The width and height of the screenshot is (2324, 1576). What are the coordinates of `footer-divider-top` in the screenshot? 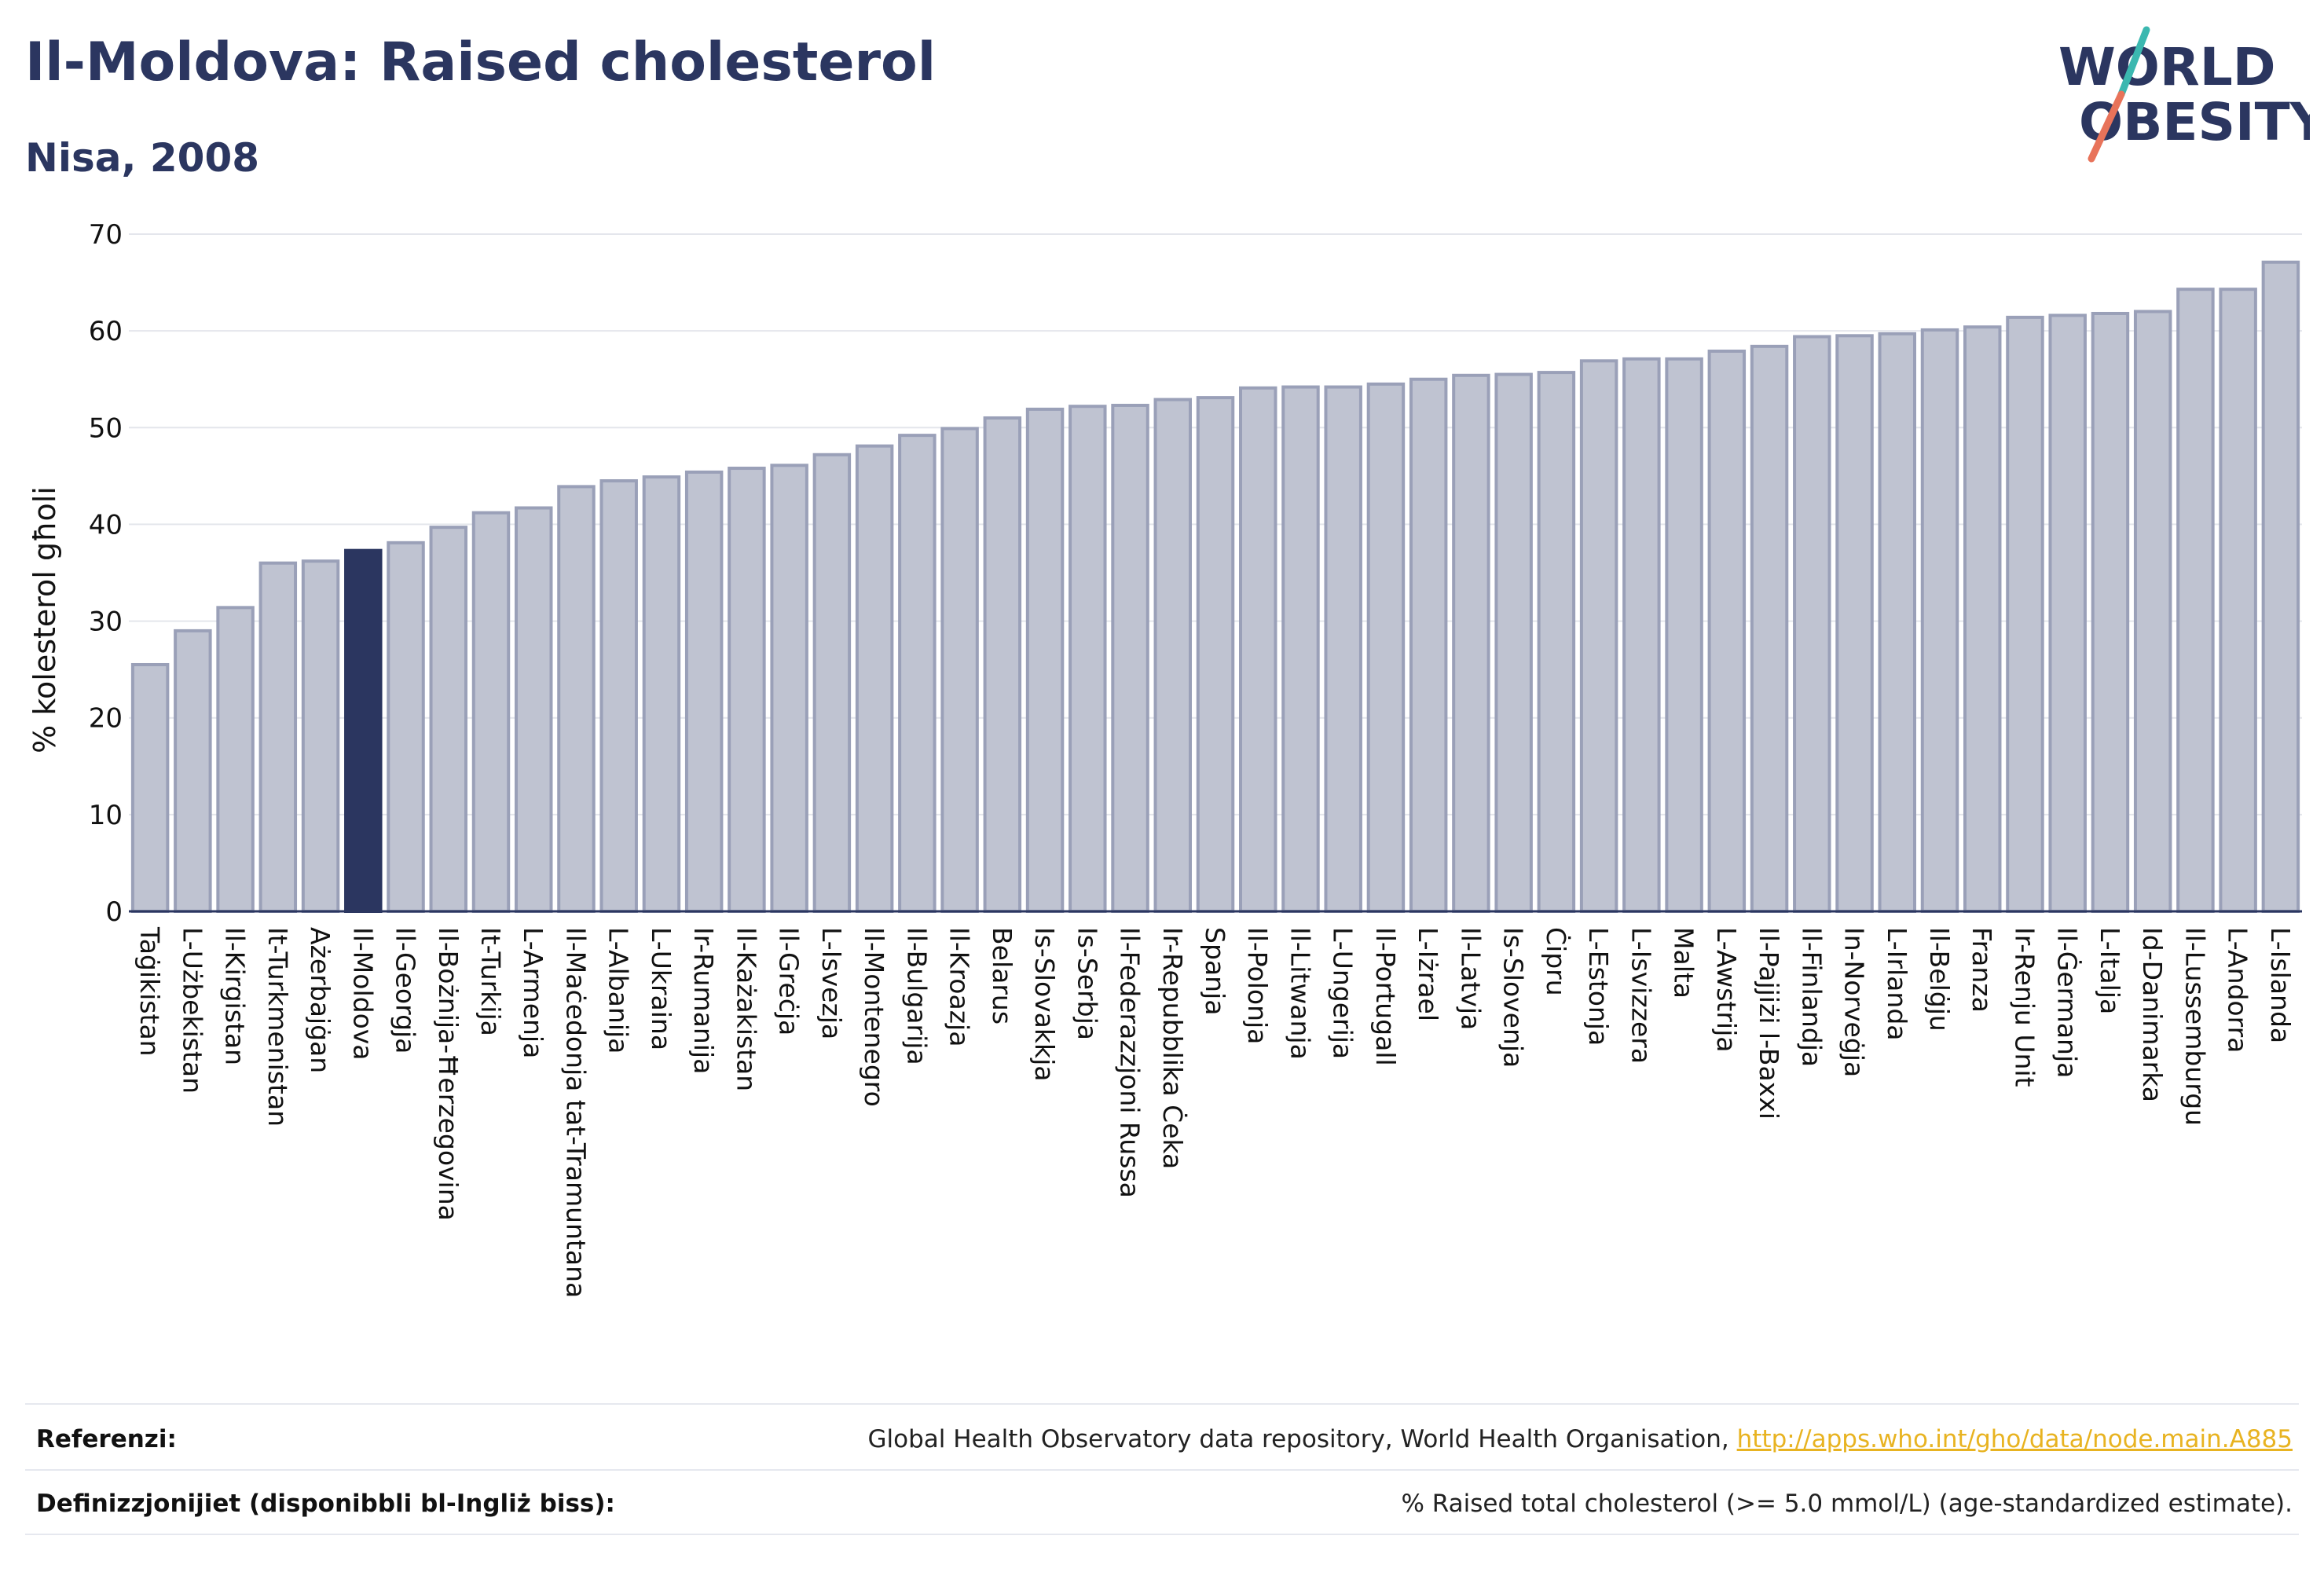 It's located at (1162, 1404).